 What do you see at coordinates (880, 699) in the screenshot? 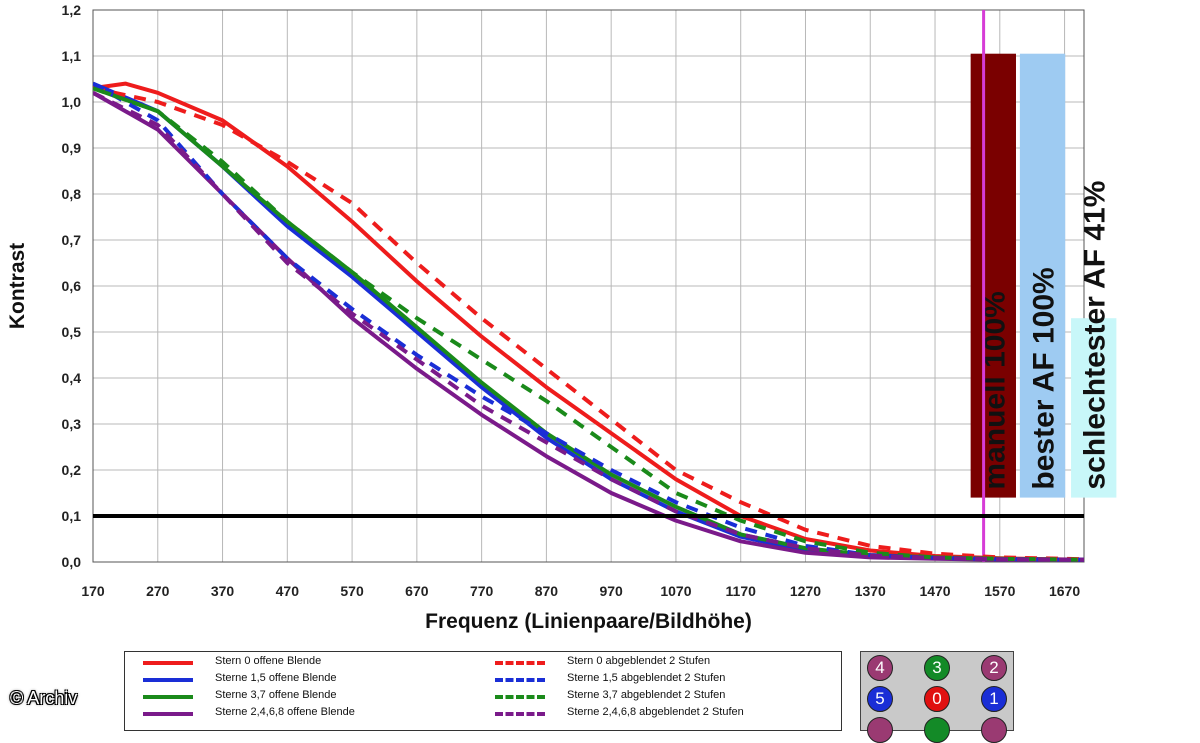
I see `star-marker-3: 5` at bounding box center [880, 699].